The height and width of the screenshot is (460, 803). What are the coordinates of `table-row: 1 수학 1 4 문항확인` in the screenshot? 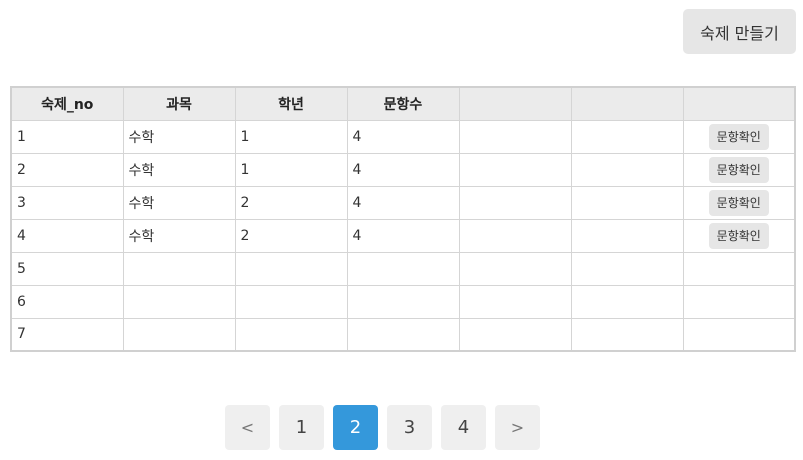 It's located at (403, 136).